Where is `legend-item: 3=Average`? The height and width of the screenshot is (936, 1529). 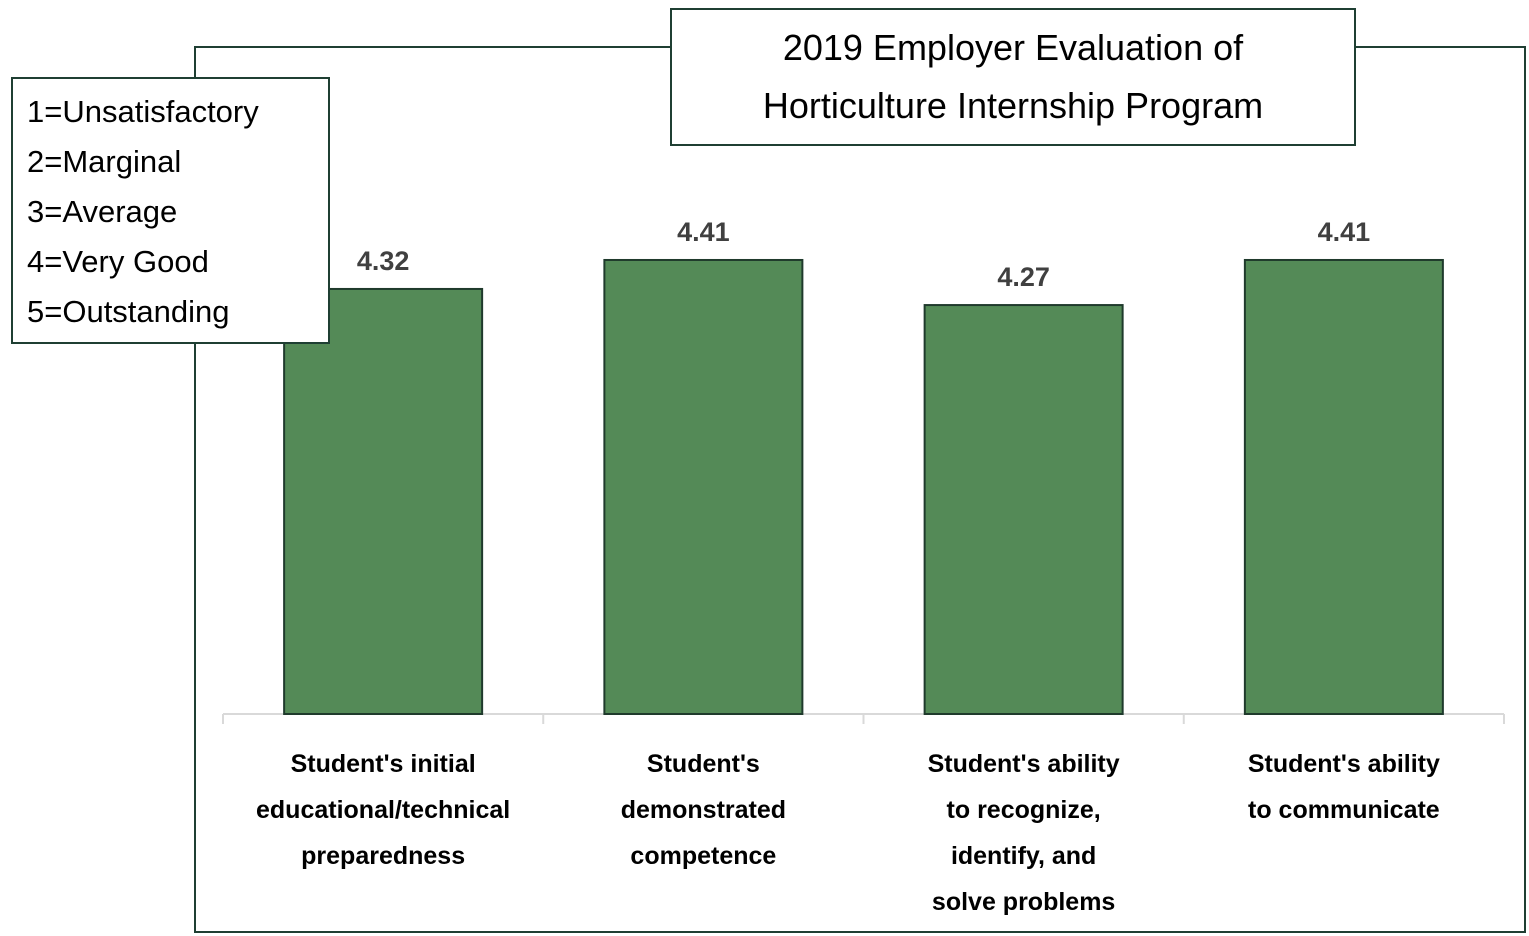 legend-item: 3=Average is located at coordinates (102, 211).